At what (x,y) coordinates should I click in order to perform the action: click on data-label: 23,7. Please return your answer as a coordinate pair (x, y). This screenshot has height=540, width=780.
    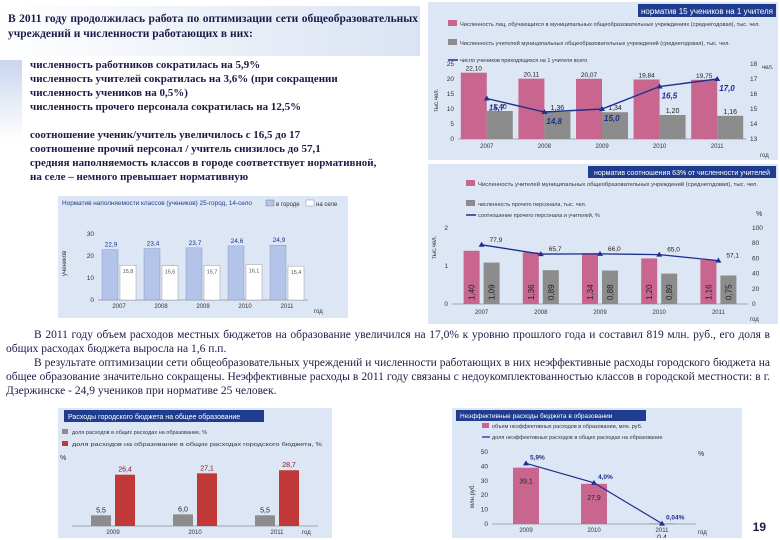
    Looking at the image, I should click on (195, 243).